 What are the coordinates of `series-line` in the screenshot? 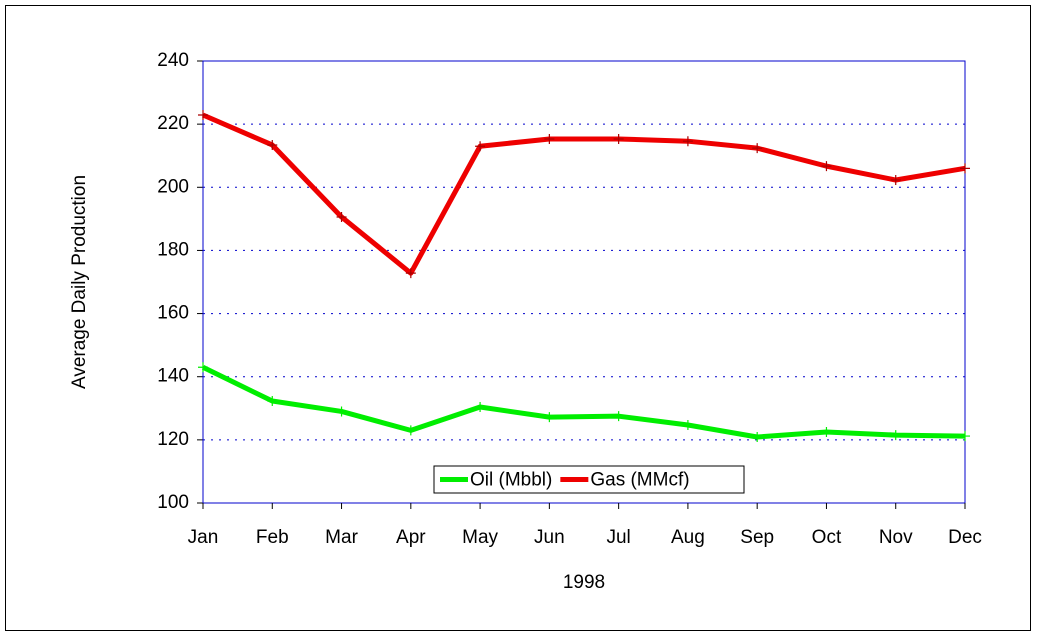 It's located at (583, 402).